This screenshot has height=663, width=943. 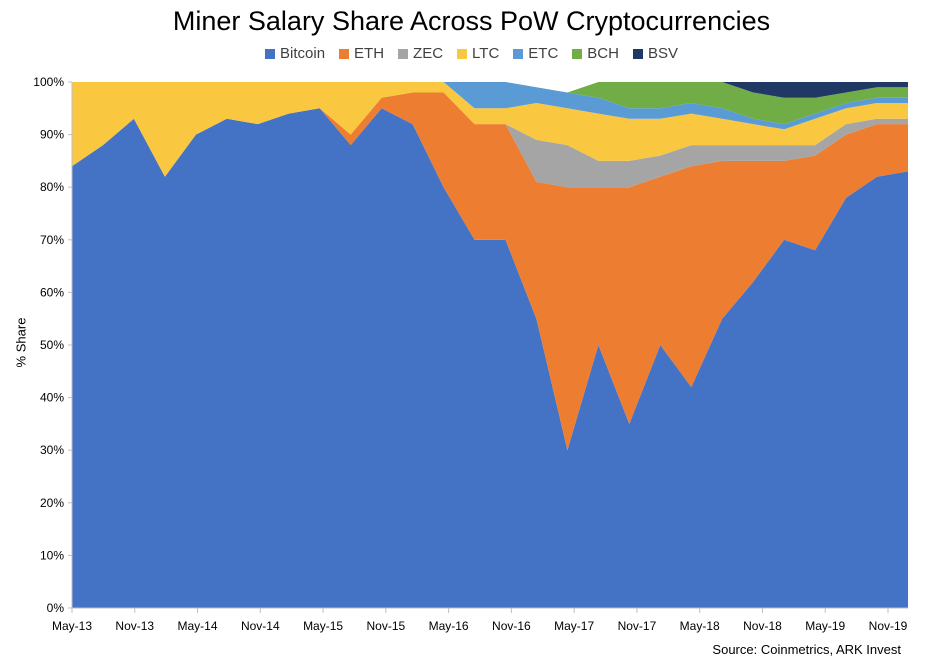 I want to click on area-zec, so click(x=490, y=140).